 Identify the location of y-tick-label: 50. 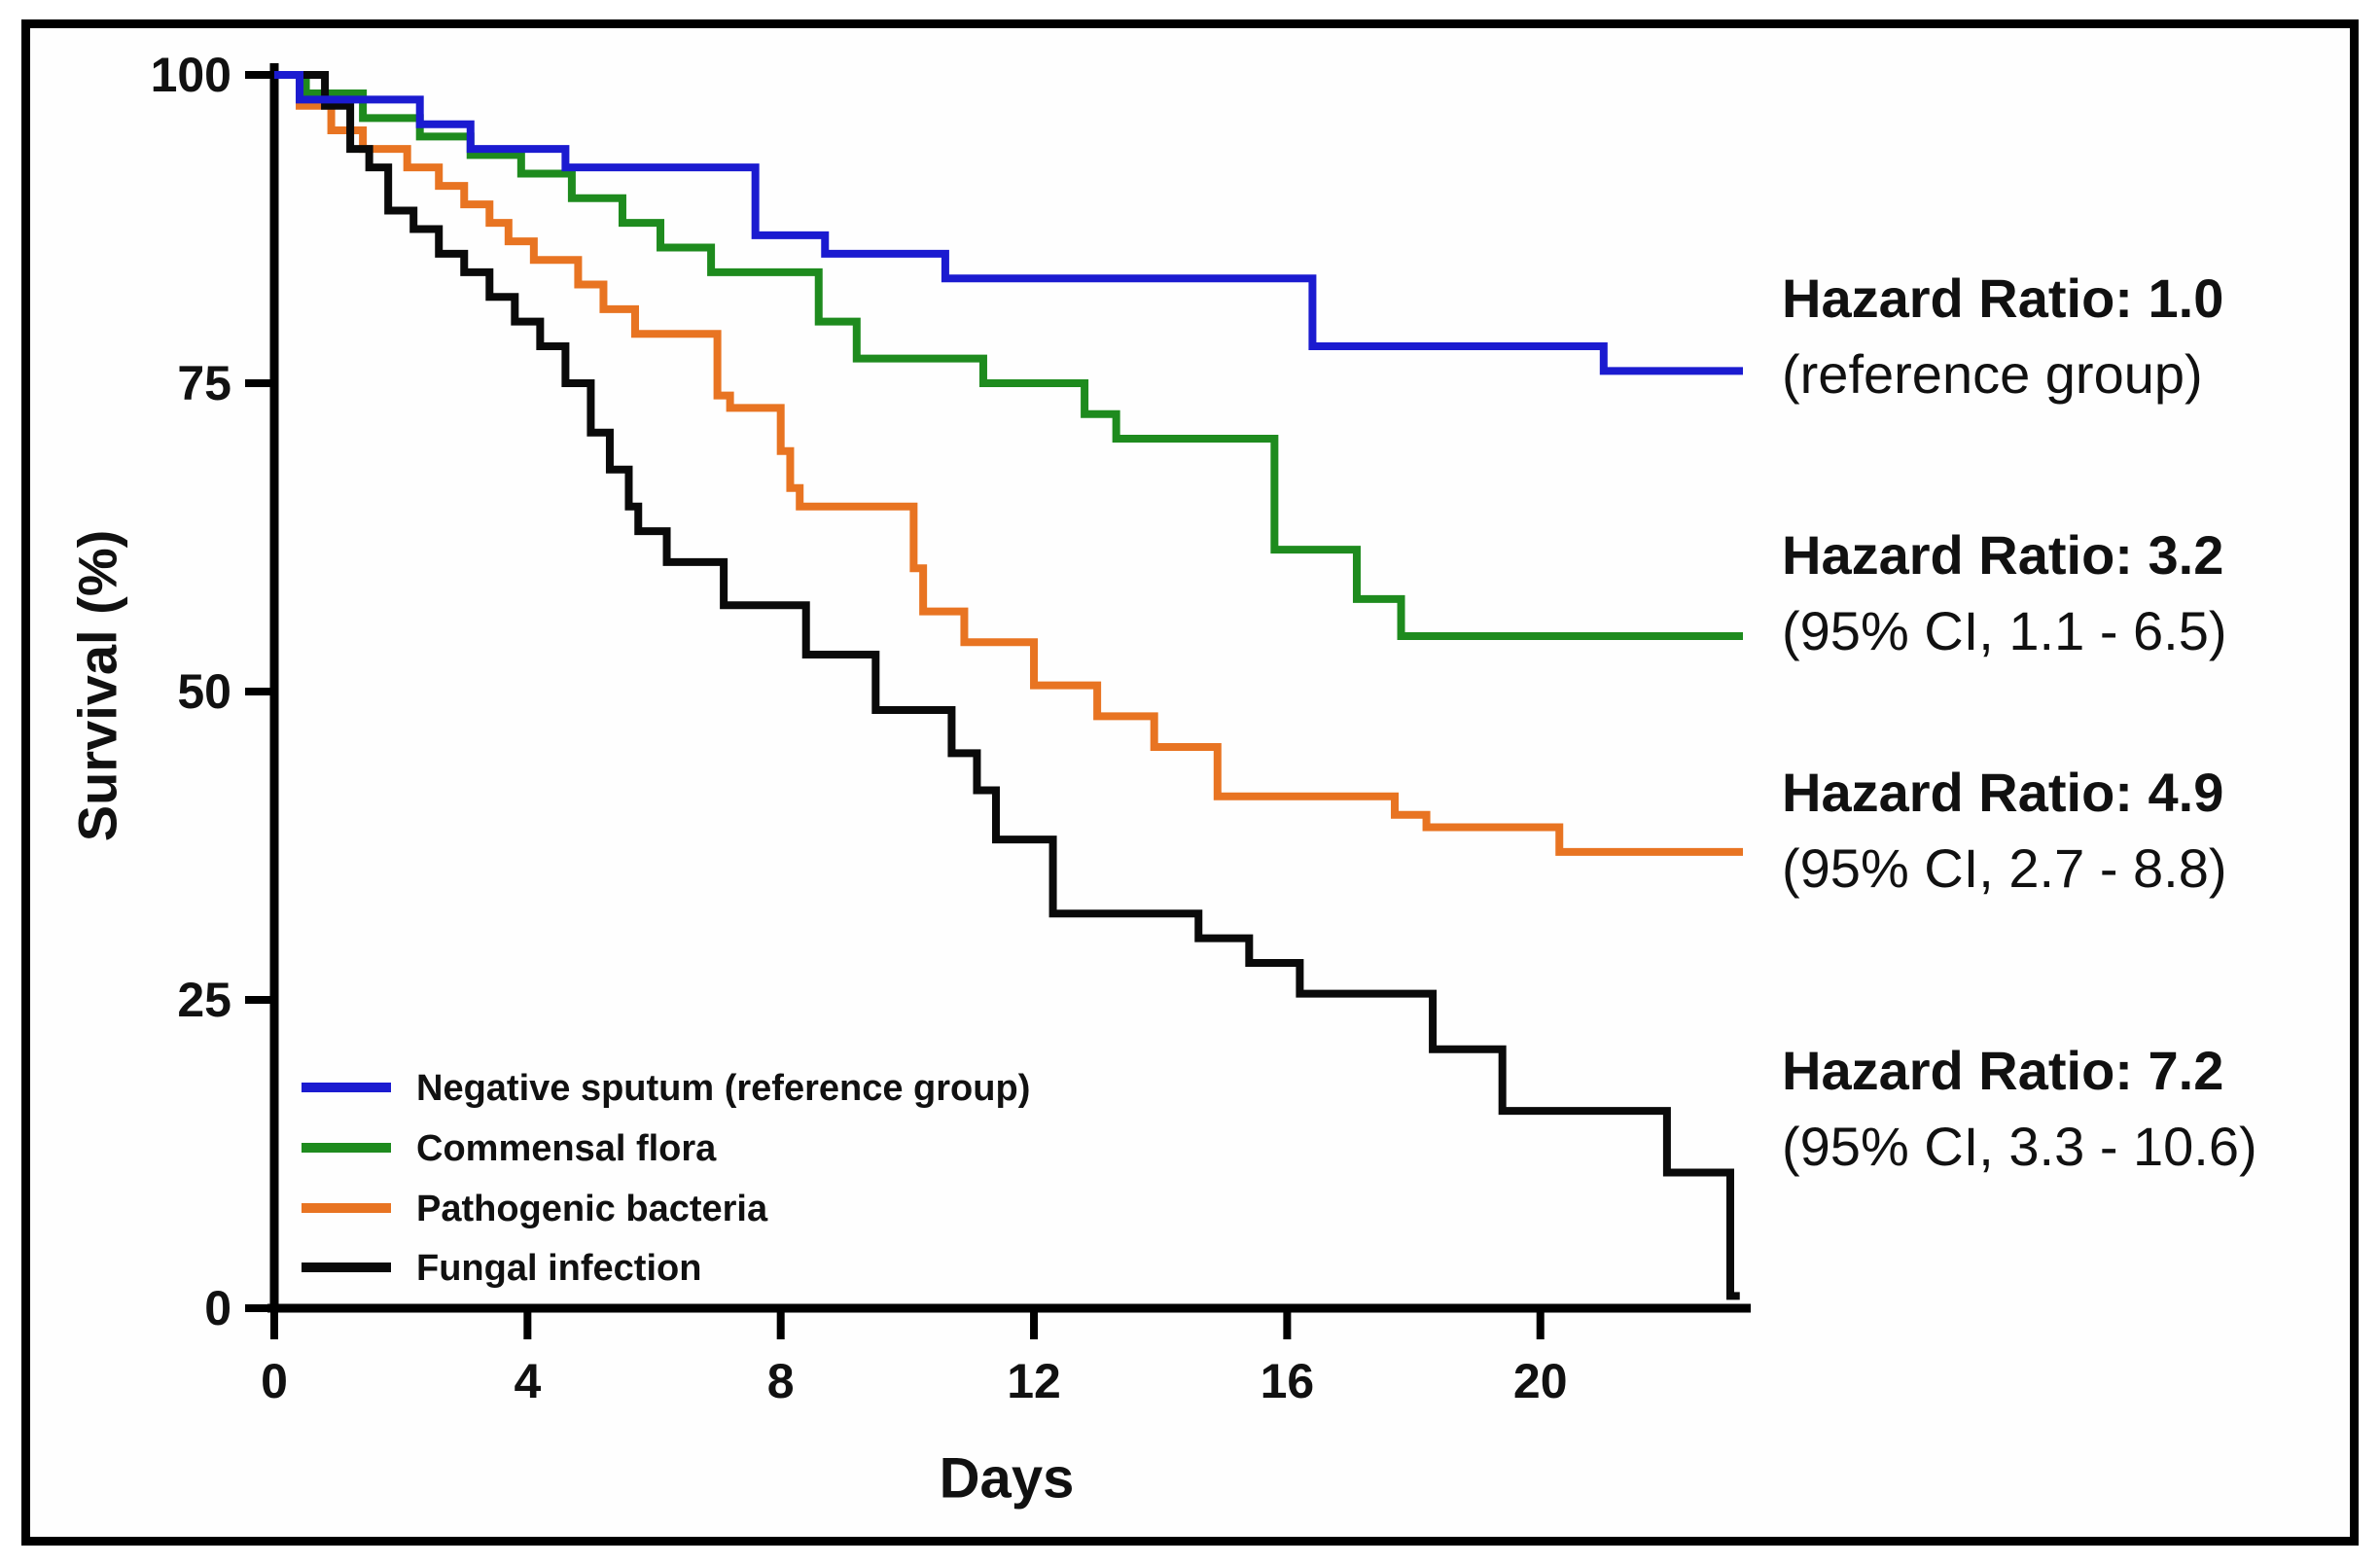
(204, 691).